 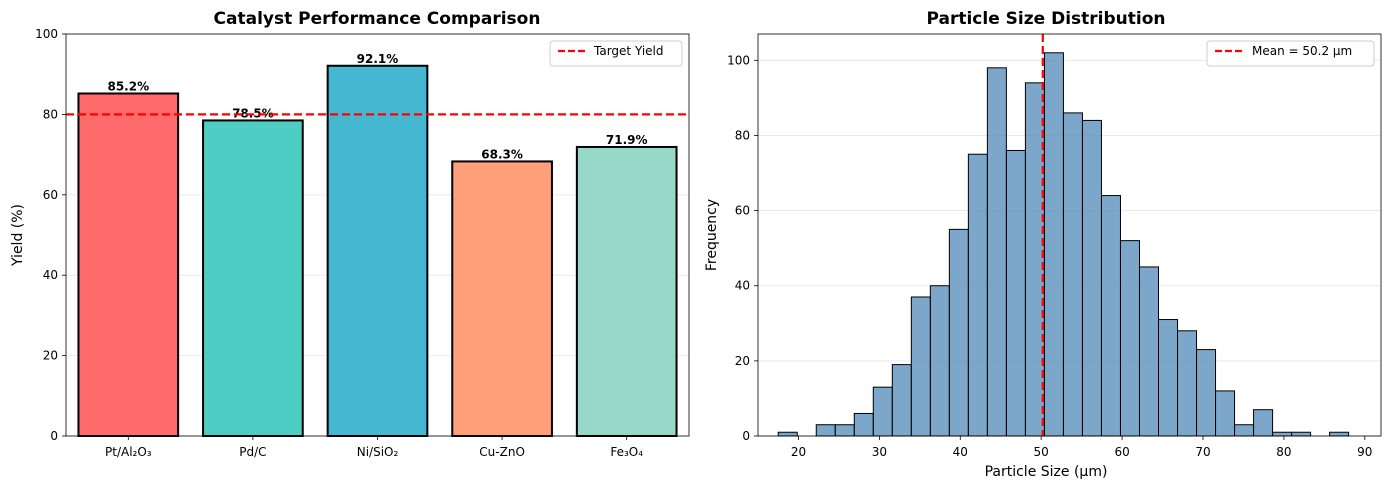 I want to click on bar-Pd/C, so click(x=253, y=278).